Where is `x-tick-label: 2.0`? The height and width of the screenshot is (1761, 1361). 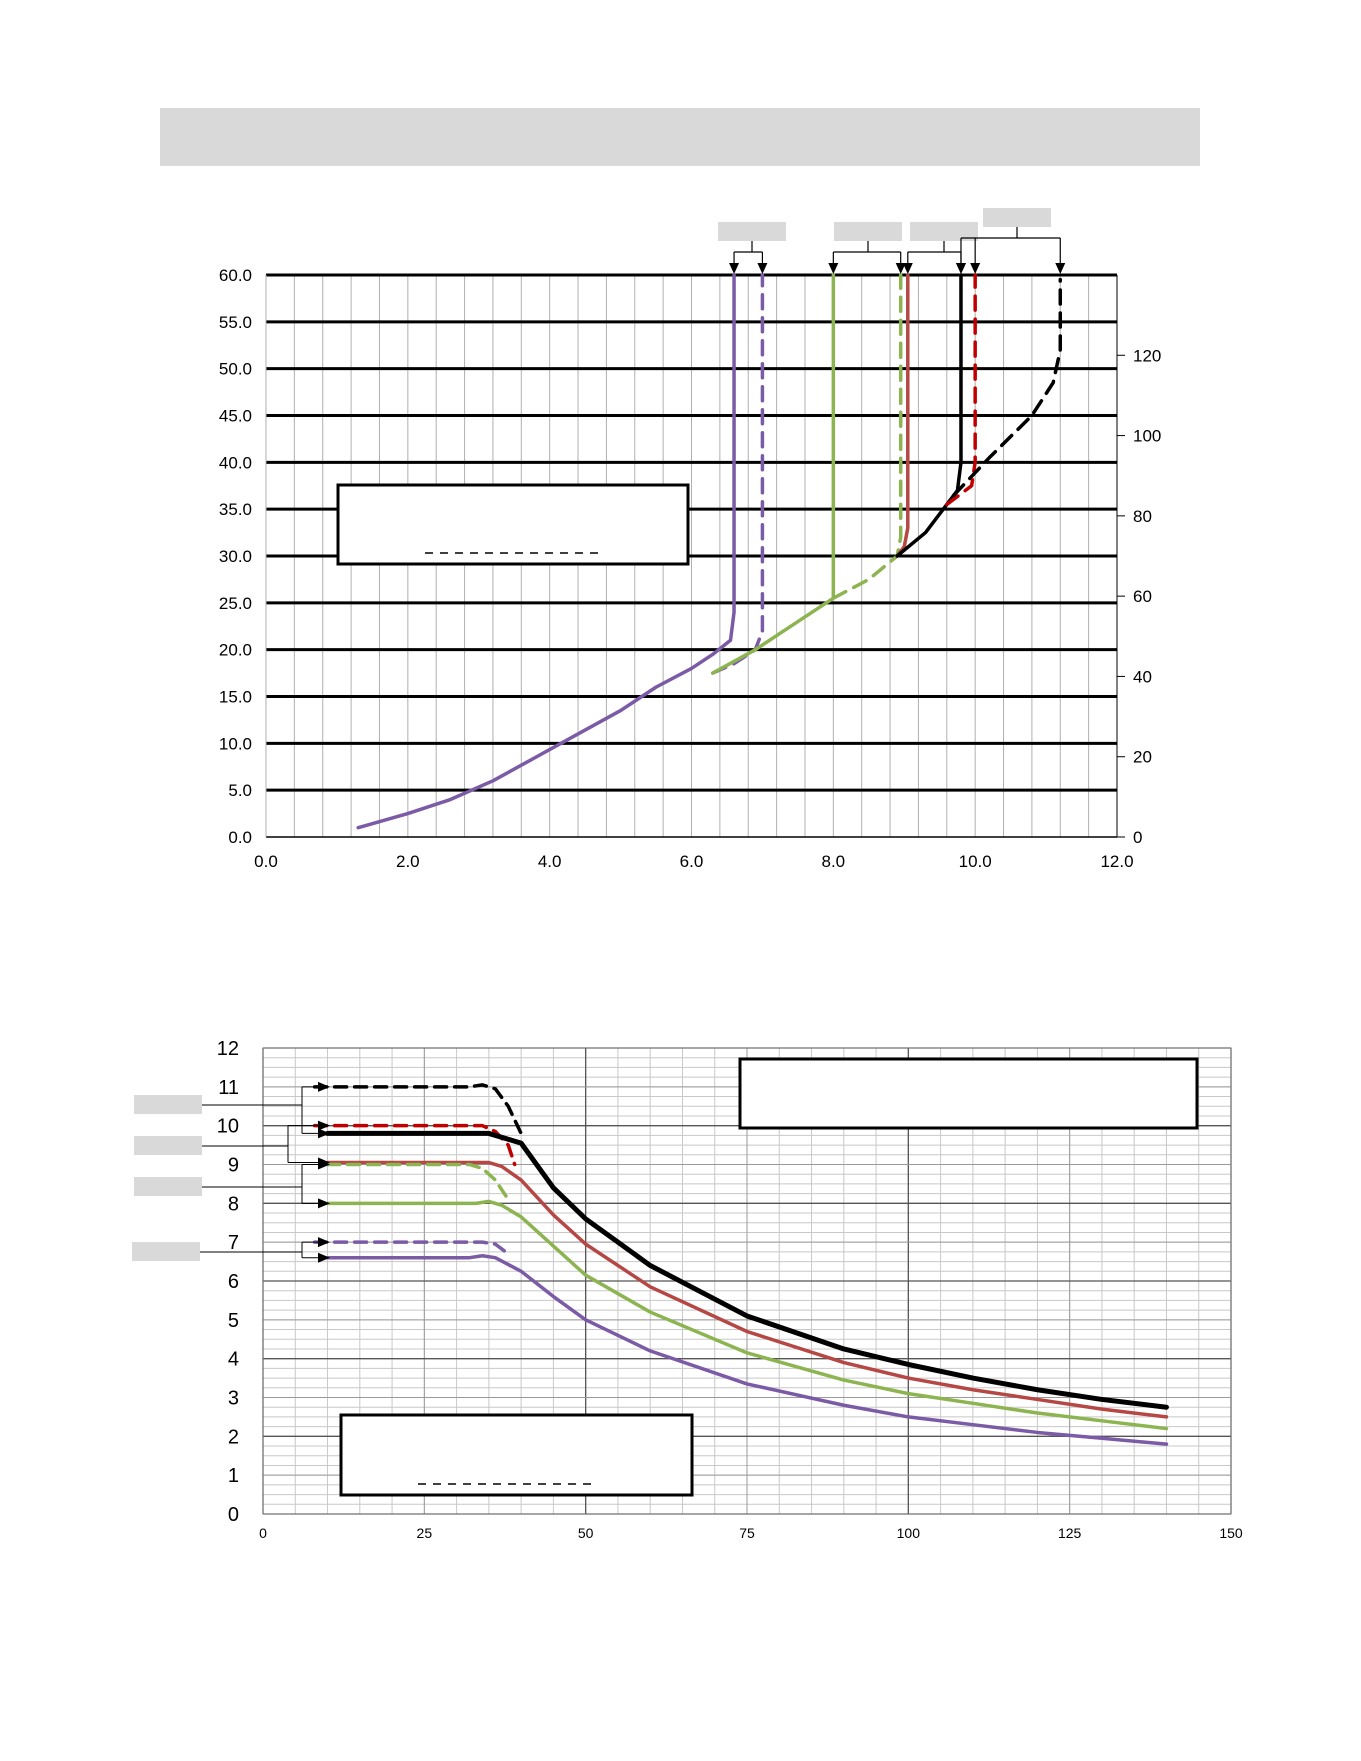 x-tick-label: 2.0 is located at coordinates (408, 861).